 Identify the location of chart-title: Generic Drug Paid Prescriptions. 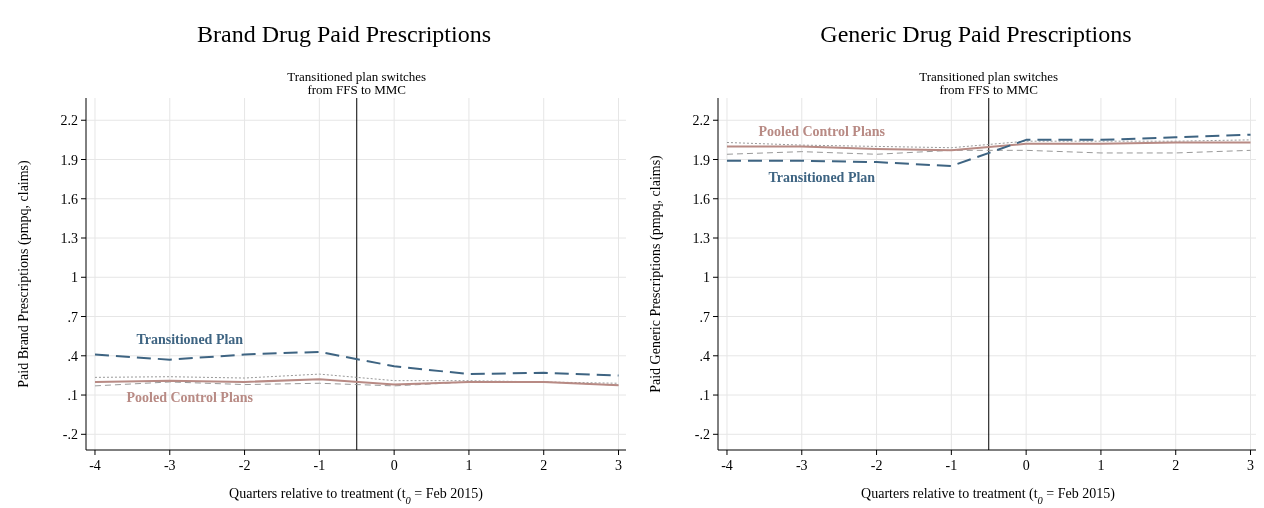
(976, 34).